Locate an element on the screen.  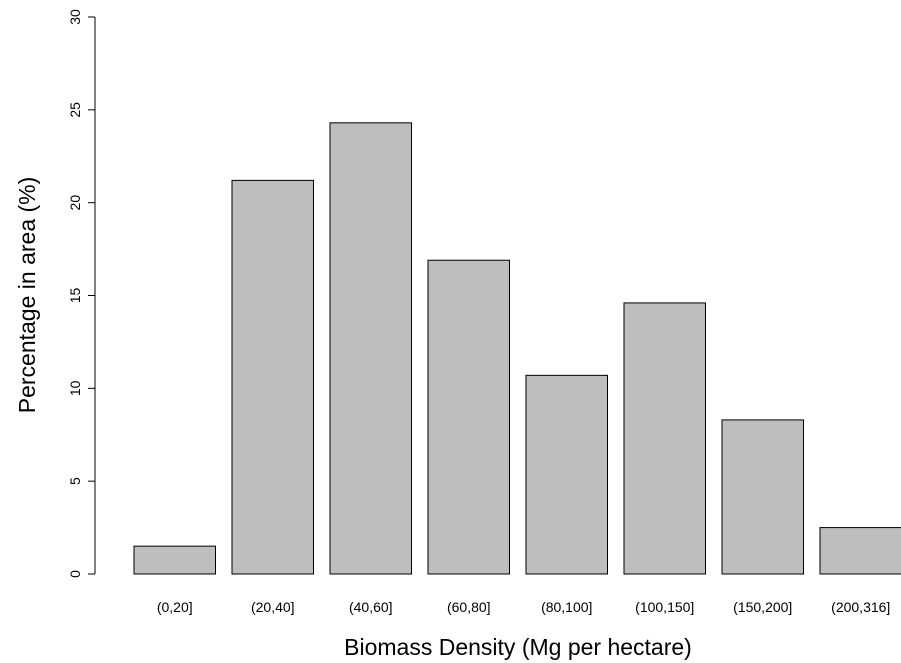
x-tick-label: (60,80] is located at coordinates (469, 607).